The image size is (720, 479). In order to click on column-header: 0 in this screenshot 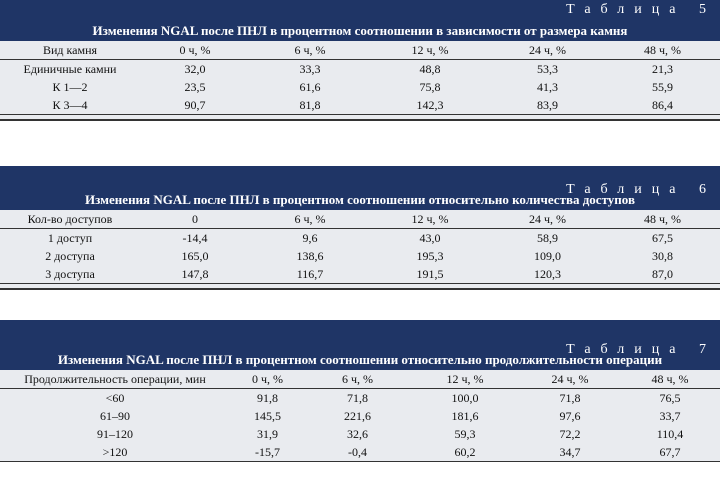, I will do `click(195, 219)`.